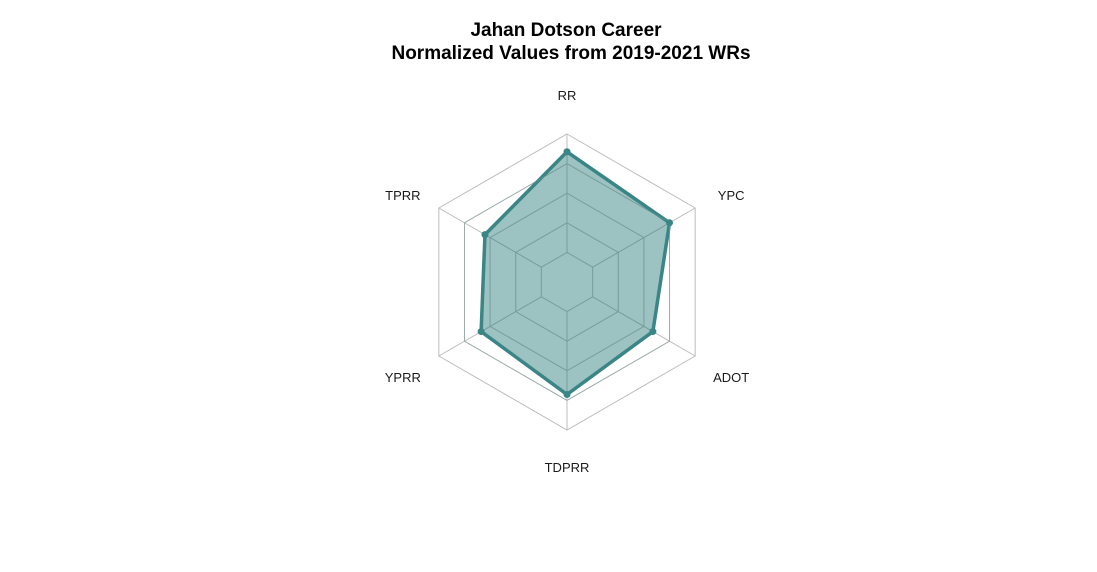  What do you see at coordinates (567, 394) in the screenshot?
I see `data-point-tdprr` at bounding box center [567, 394].